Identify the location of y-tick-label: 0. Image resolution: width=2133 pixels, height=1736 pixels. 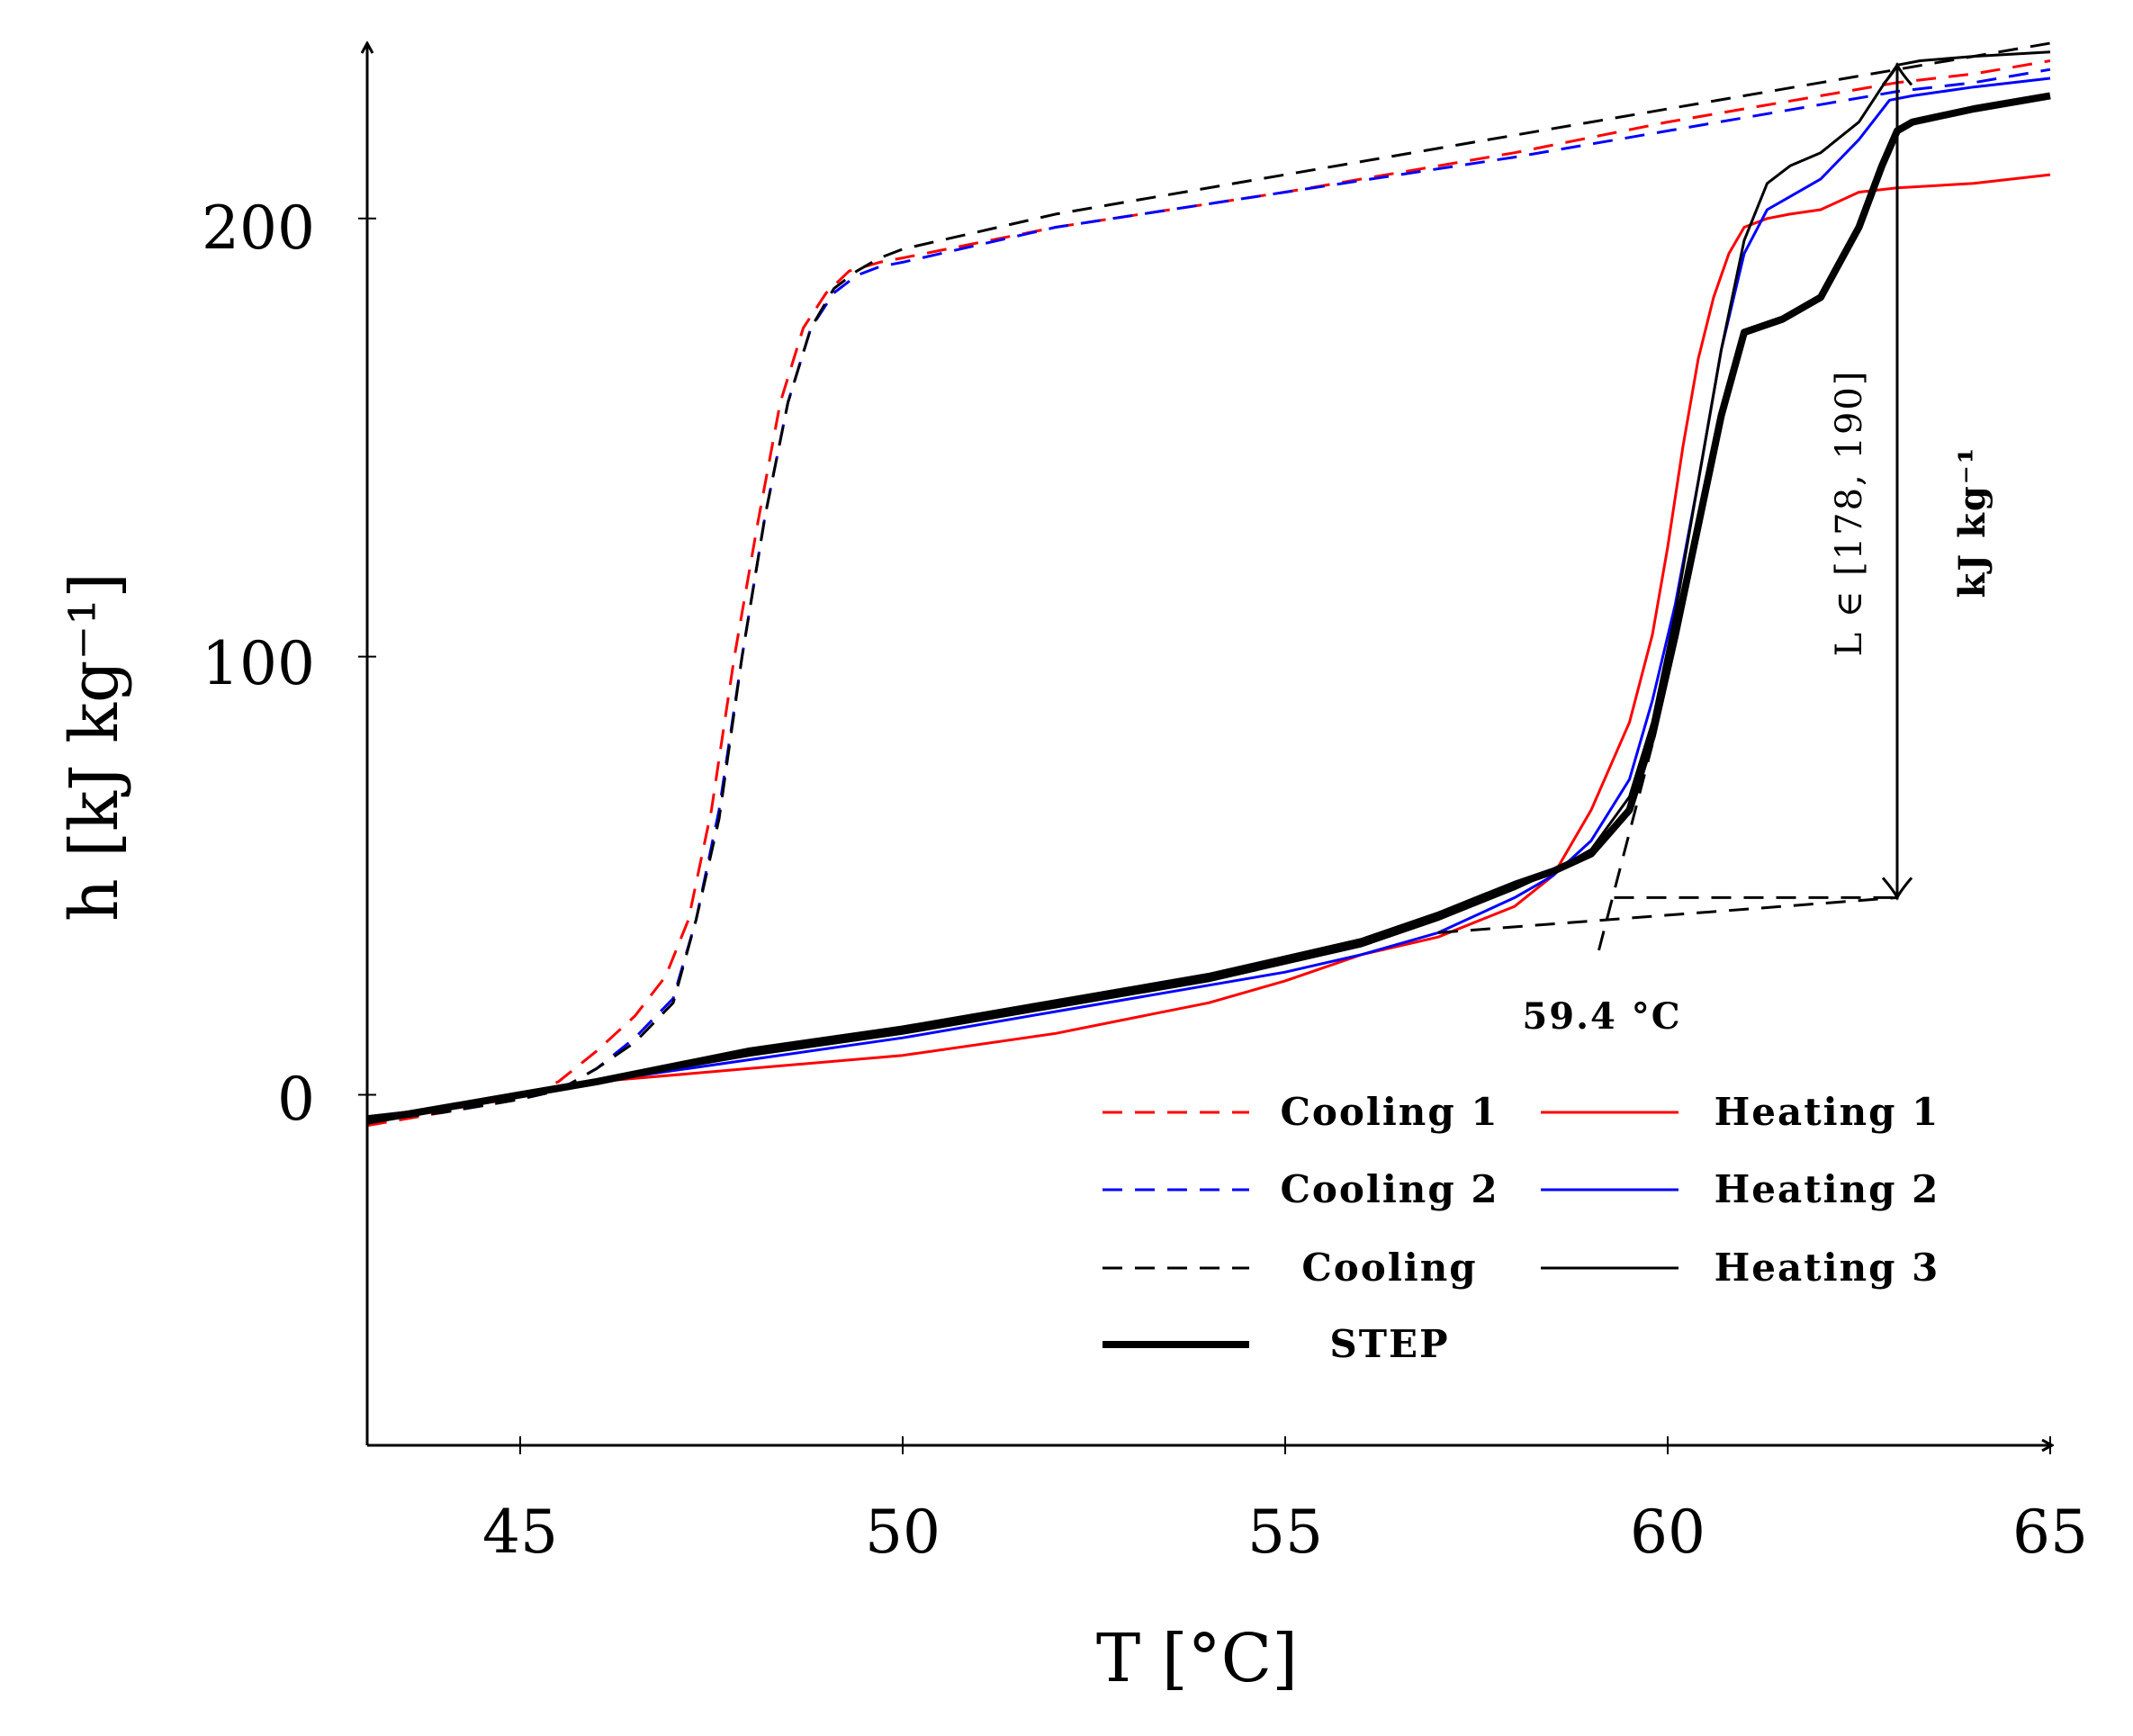
(296, 1099).